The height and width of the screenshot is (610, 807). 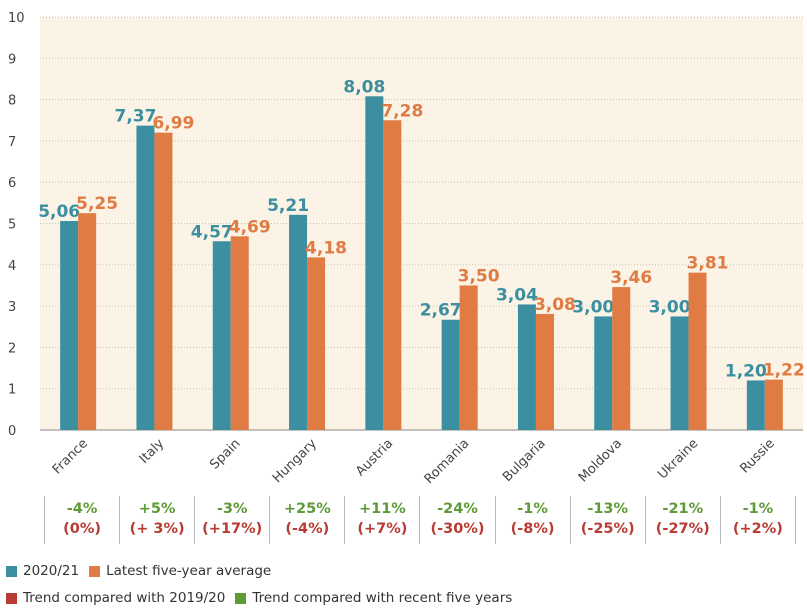 I want to click on data-label: 3,50, so click(x=479, y=276).